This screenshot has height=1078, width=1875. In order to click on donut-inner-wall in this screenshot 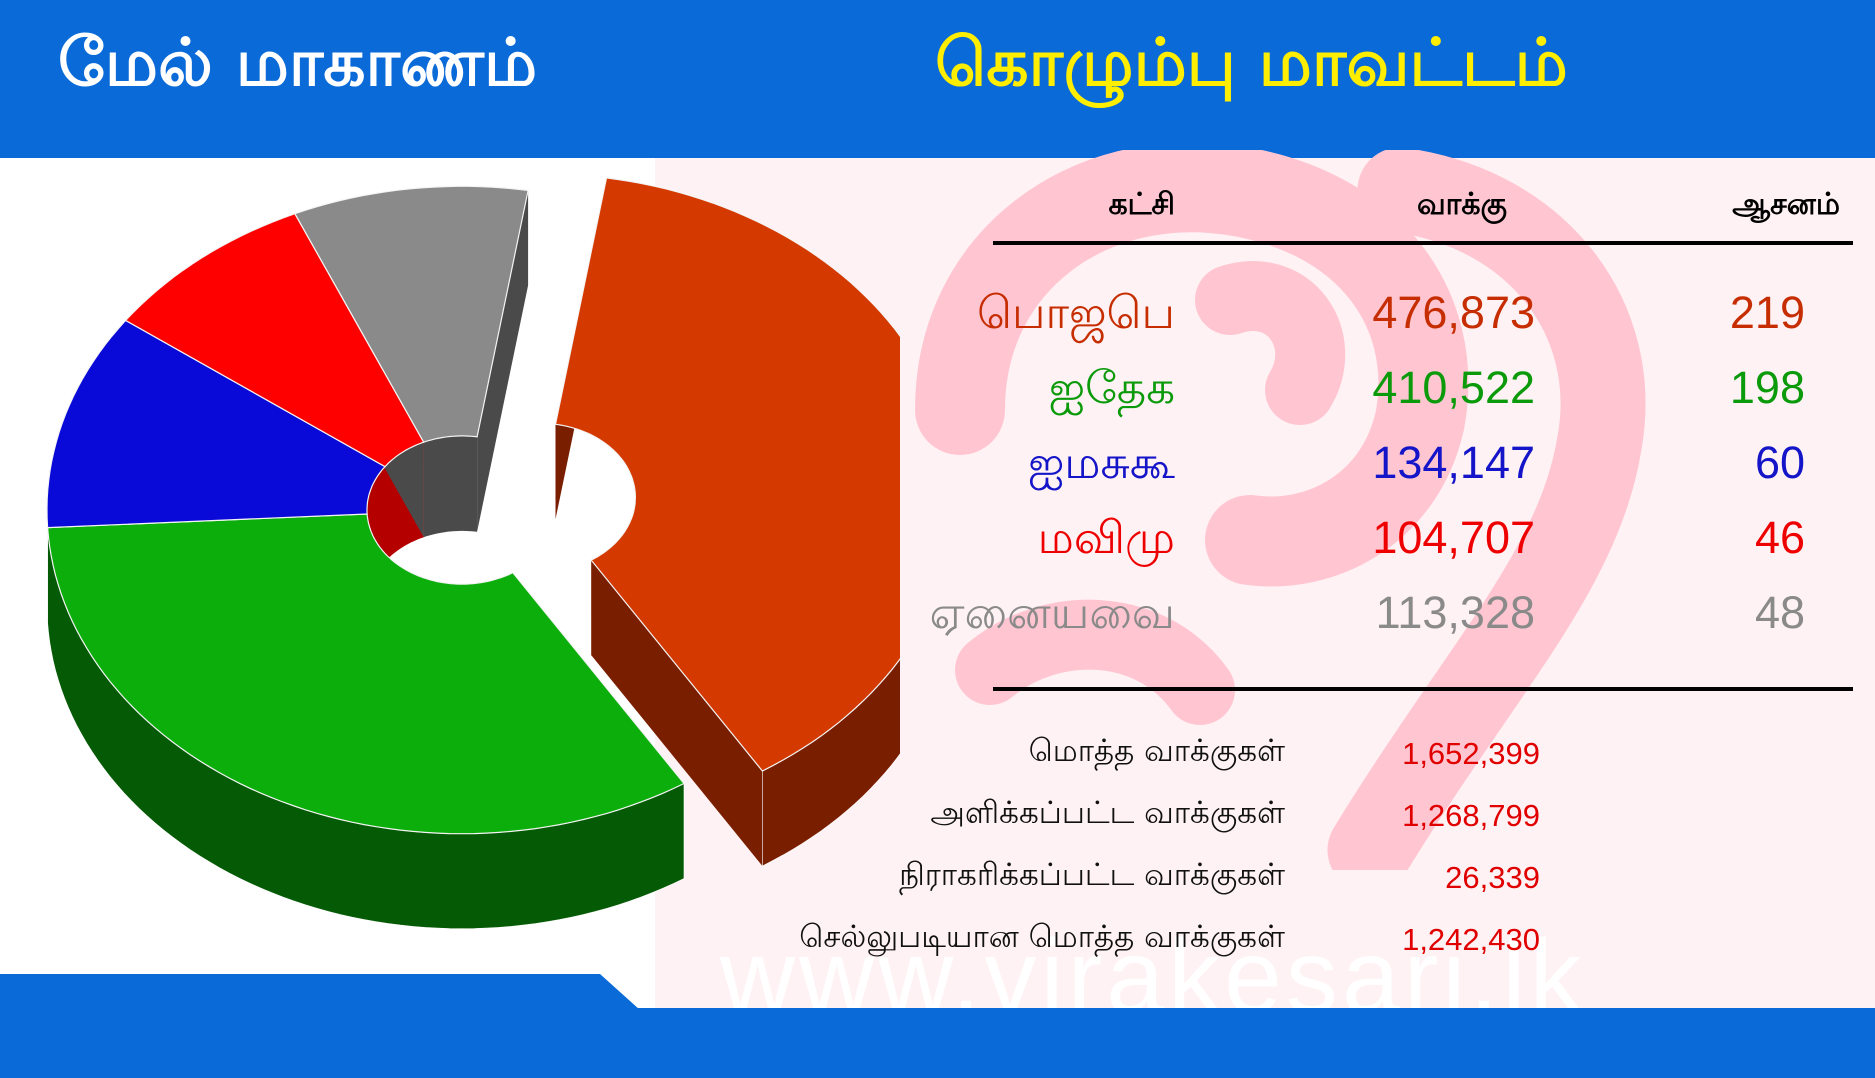, I will do `click(450, 486)`.